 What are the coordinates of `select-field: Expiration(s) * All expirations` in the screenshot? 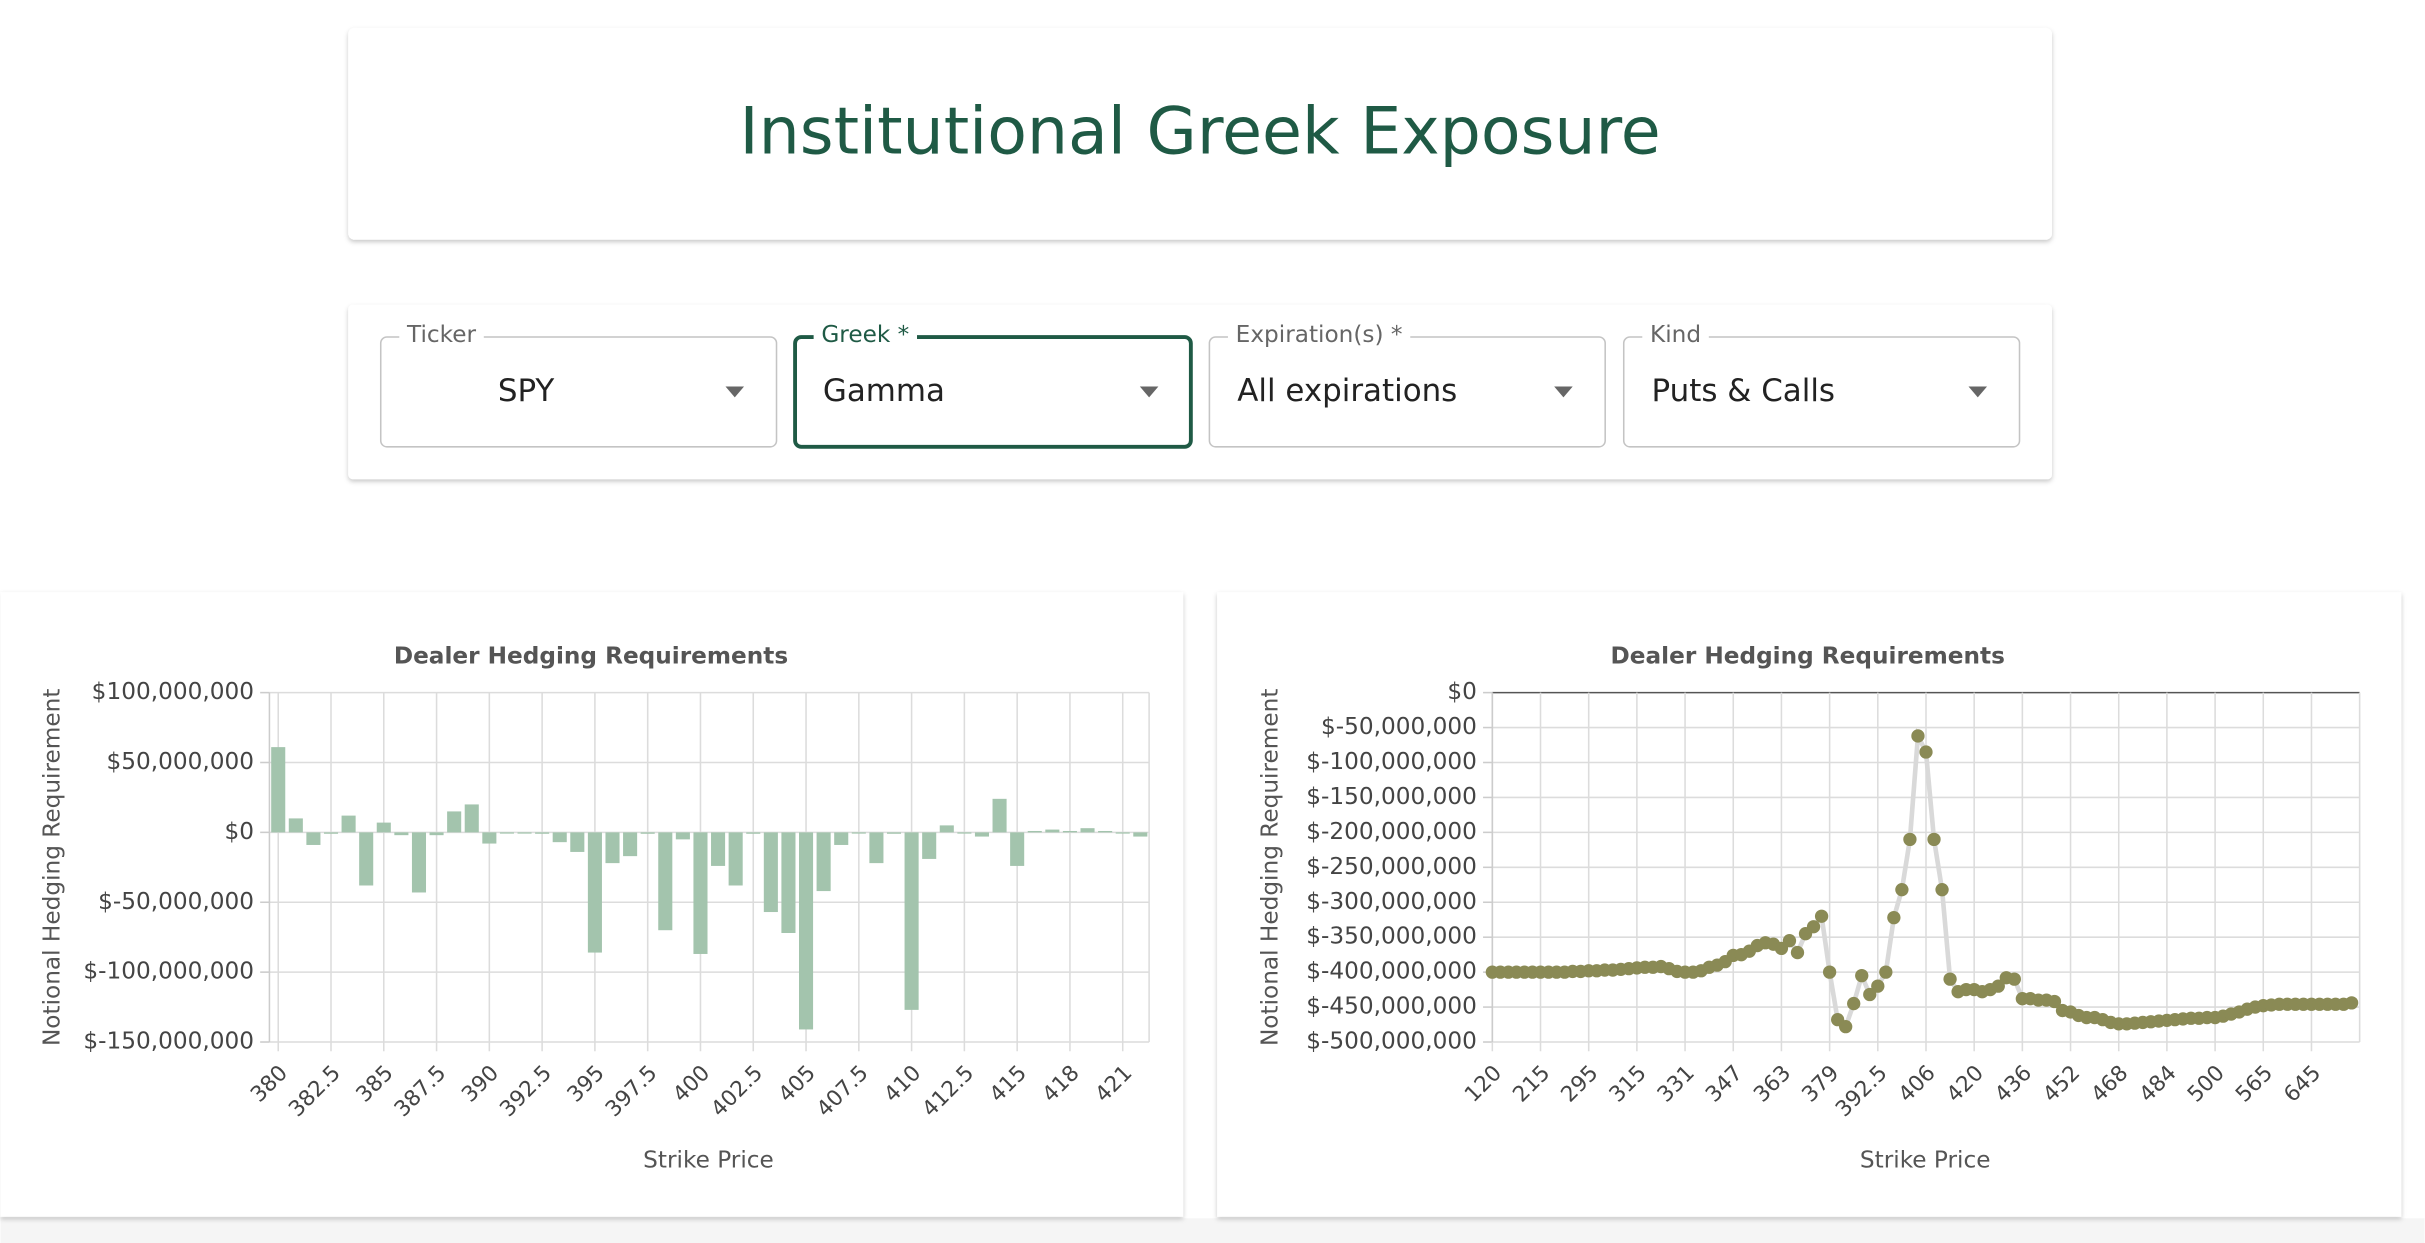 It's located at (1407, 384).